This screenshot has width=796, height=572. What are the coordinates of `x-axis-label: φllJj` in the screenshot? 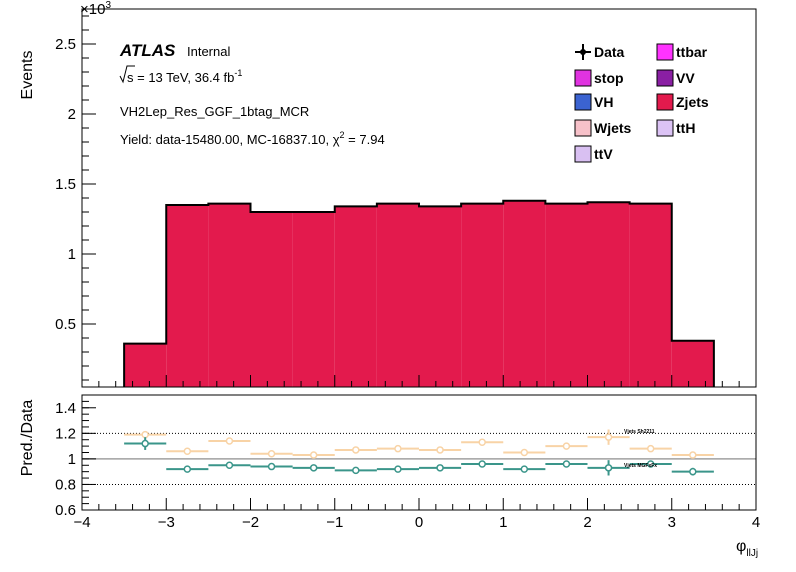 It's located at (747, 548).